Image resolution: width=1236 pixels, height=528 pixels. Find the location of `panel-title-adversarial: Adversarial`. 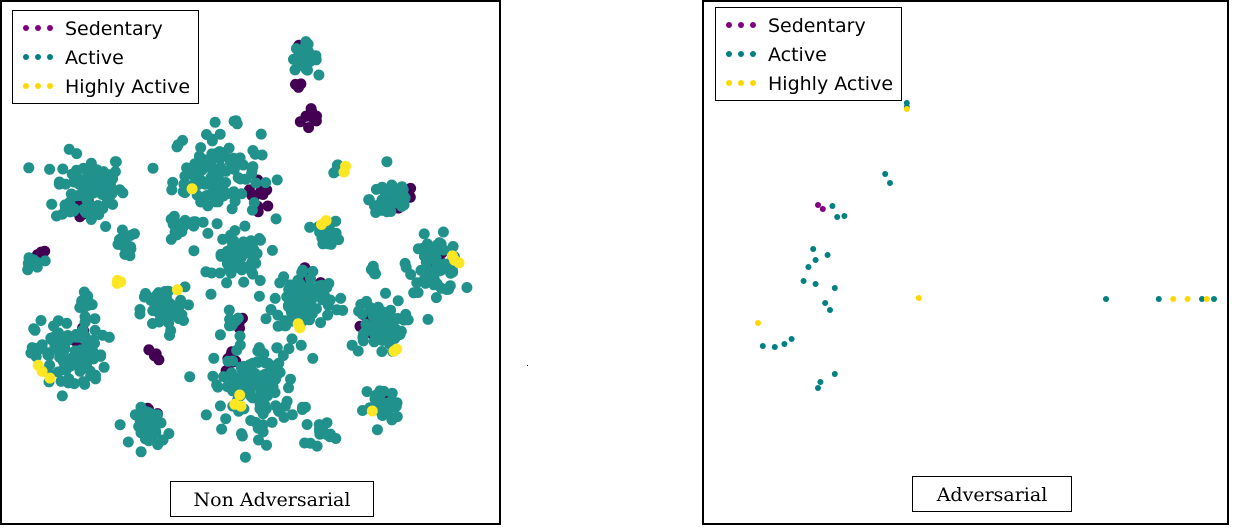

panel-title-adversarial: Adversarial is located at coordinates (992, 494).